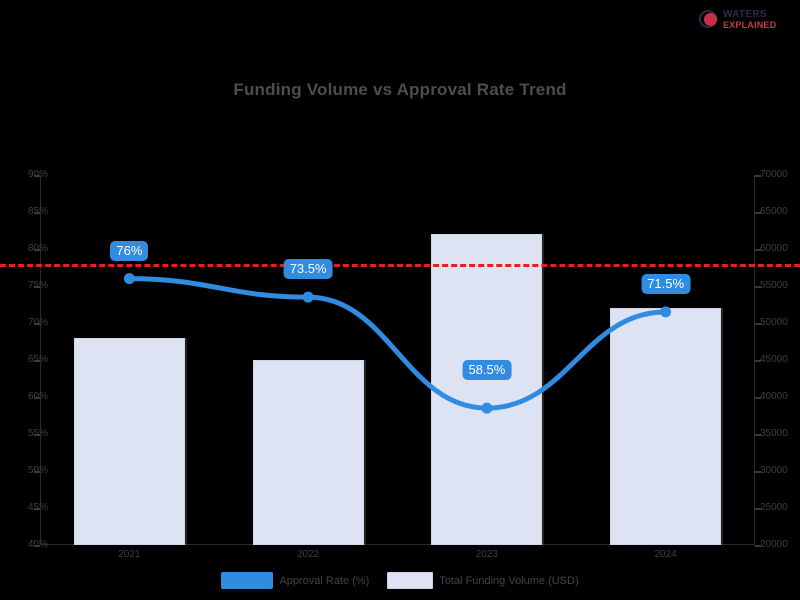 This screenshot has width=800, height=600. I want to click on target-reference-line, so click(400, 265).